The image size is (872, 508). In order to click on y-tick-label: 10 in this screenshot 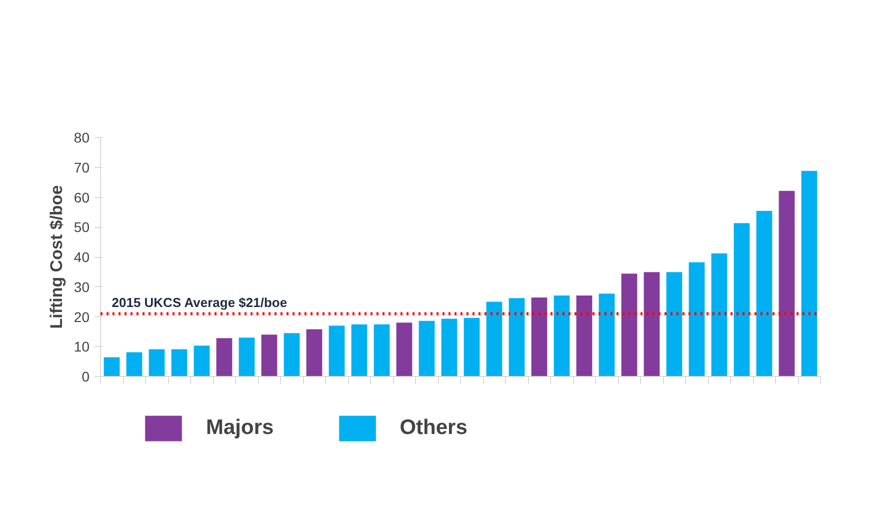, I will do `click(82, 346)`.